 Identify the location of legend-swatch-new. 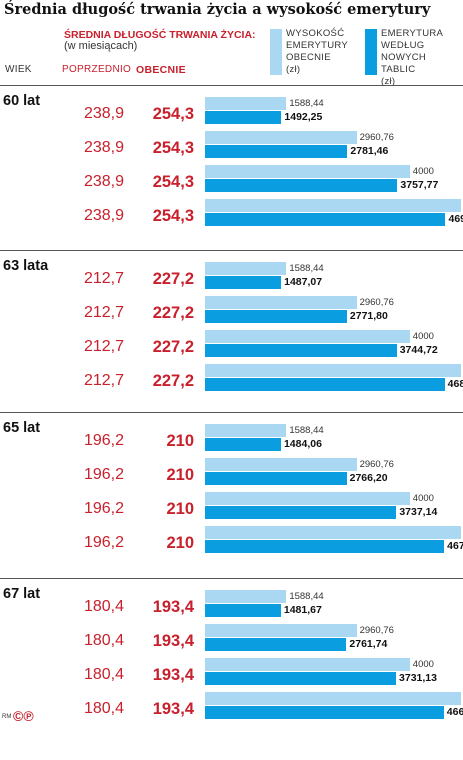
(371, 52).